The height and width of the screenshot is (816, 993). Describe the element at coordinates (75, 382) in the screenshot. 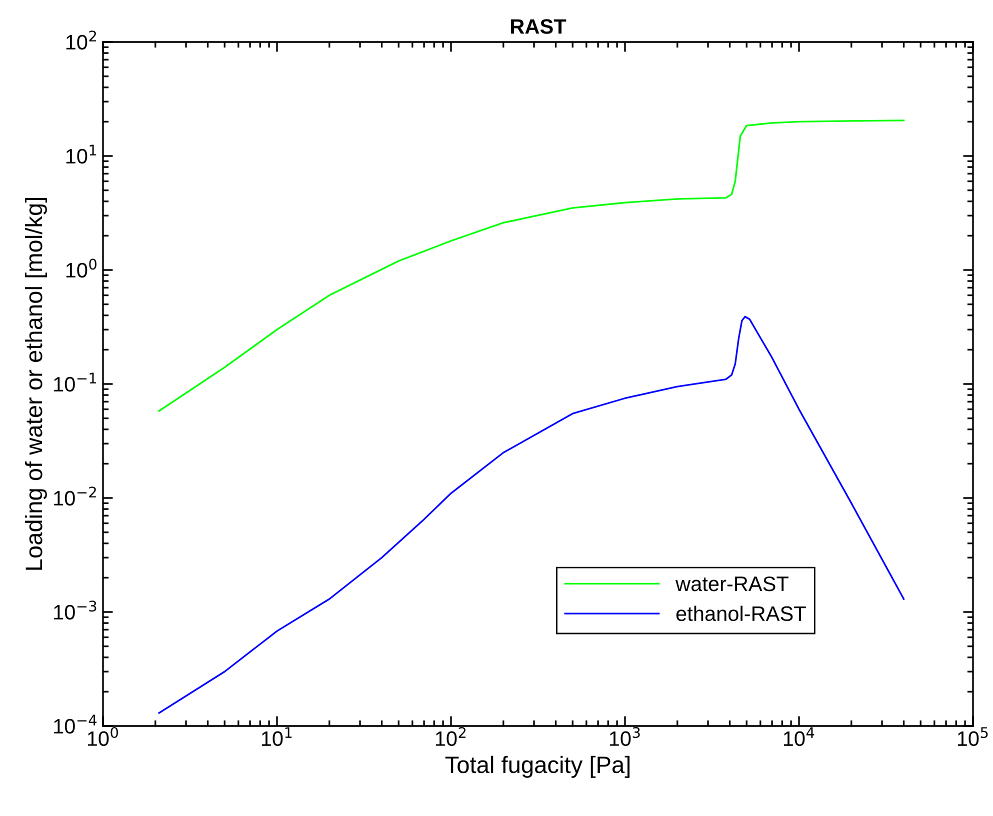

I see `y-tick-label: 10$^{−1}$` at that location.